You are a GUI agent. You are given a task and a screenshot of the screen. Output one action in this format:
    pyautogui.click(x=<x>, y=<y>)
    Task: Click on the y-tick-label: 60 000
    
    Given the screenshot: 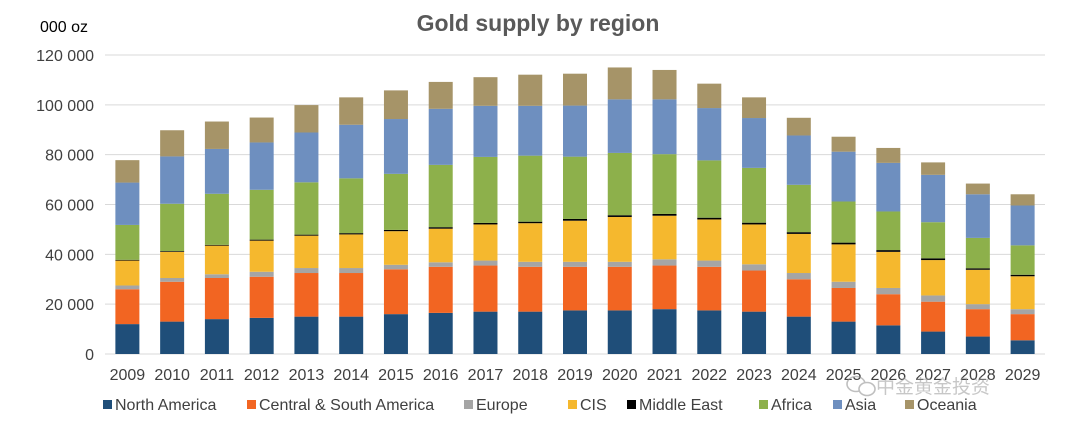 What is the action you would take?
    pyautogui.click(x=69, y=206)
    